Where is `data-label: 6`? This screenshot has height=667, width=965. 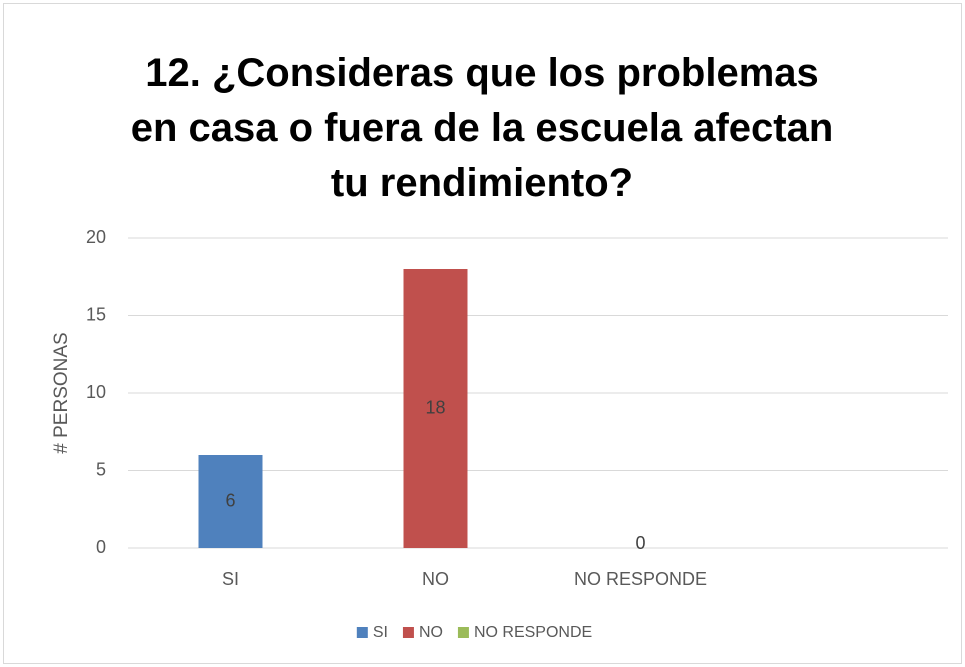
data-label: 6 is located at coordinates (230, 500).